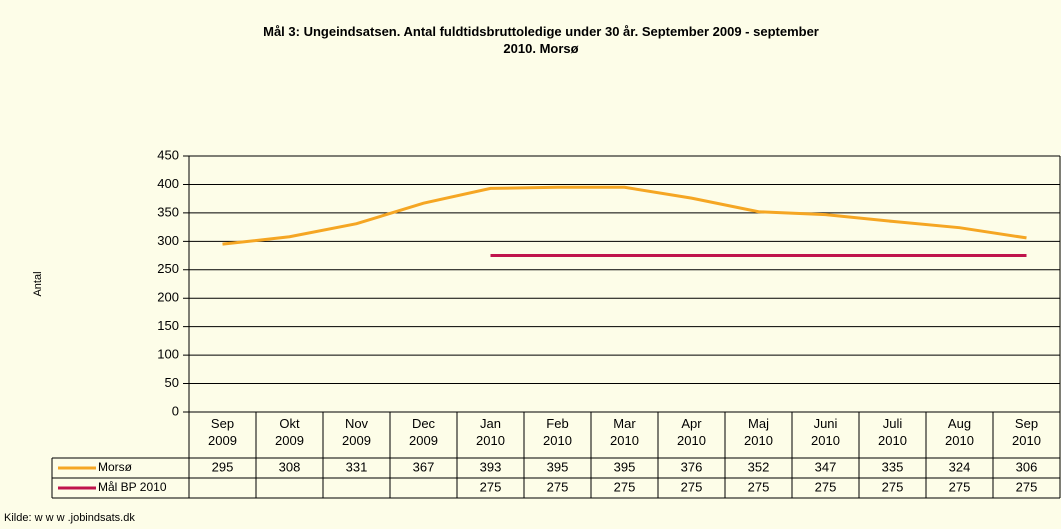 This screenshot has height=529, width=1061. I want to click on x-tick-label: Sep 2010, so click(1026, 432).